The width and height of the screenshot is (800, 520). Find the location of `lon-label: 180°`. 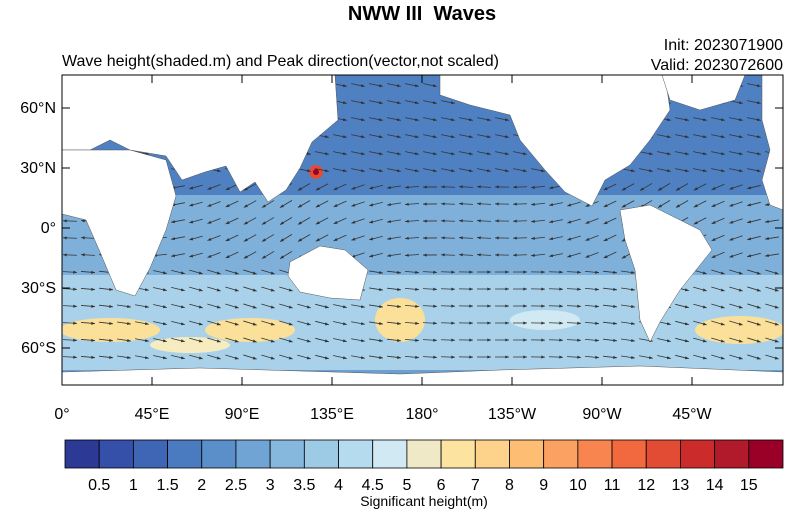

lon-label: 180° is located at coordinates (421, 414).